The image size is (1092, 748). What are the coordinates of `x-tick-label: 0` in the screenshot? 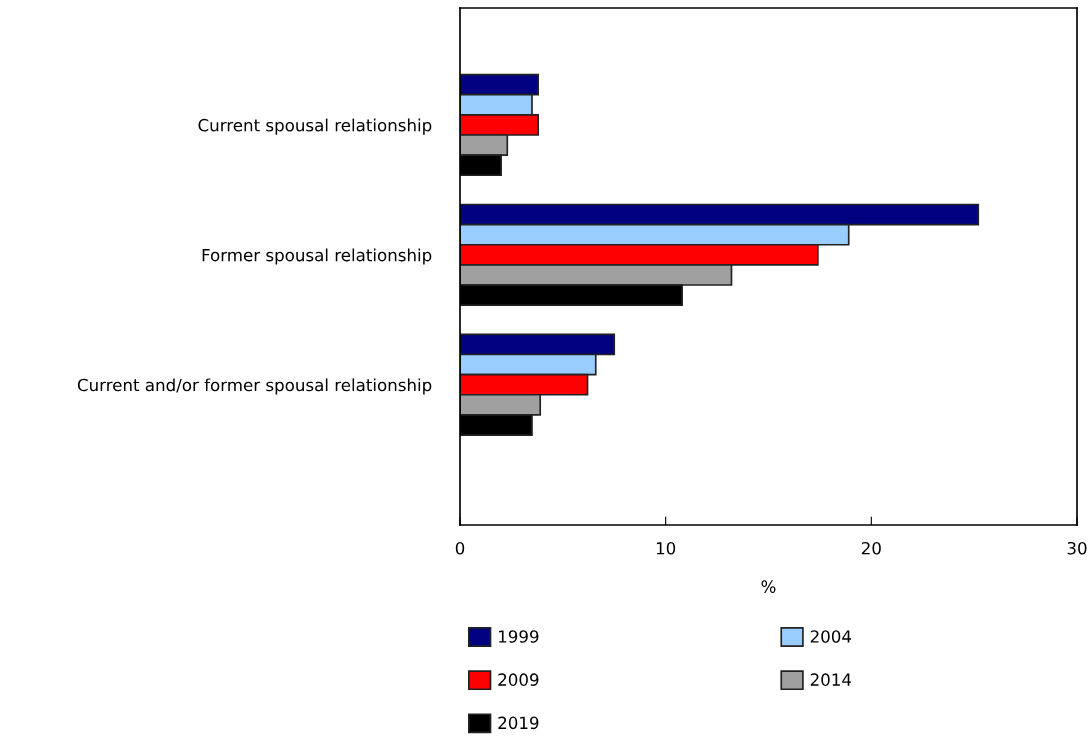 It's located at (460, 548).